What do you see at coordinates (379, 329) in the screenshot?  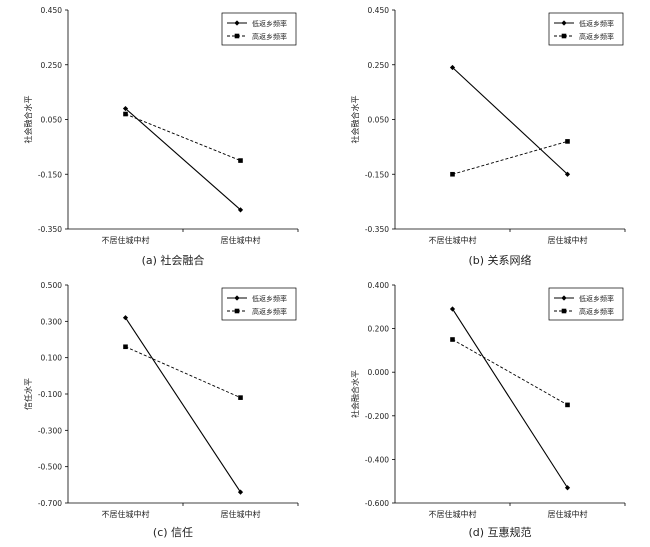 I see `y-tick-label: 0.200` at bounding box center [379, 329].